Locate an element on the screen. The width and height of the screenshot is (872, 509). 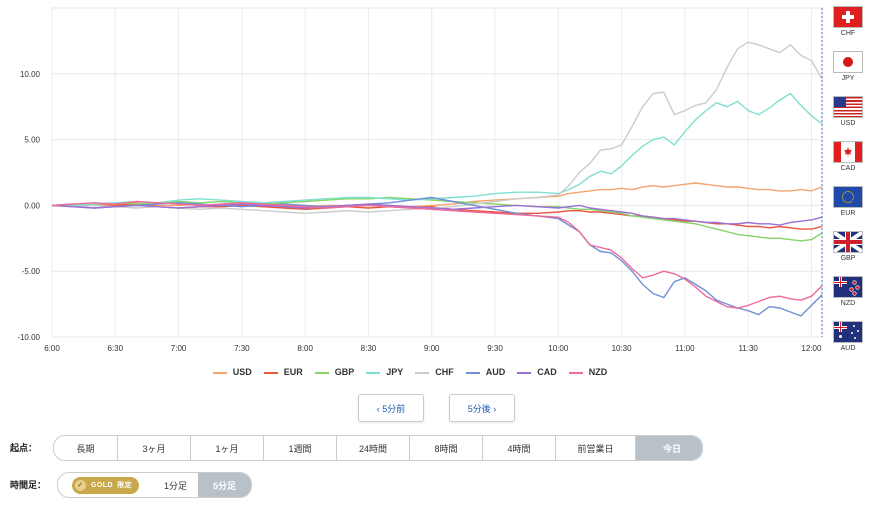
legend-item-aud: AUD is located at coordinates (485, 372).